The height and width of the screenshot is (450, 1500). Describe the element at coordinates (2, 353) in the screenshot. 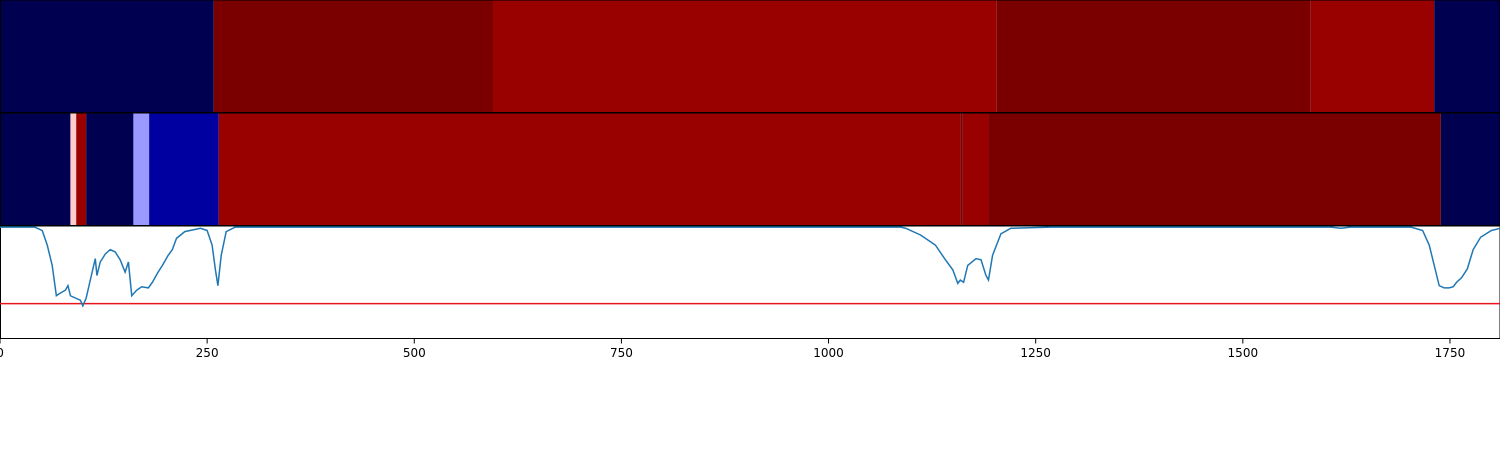

I see `x-tick-label: 0` at that location.